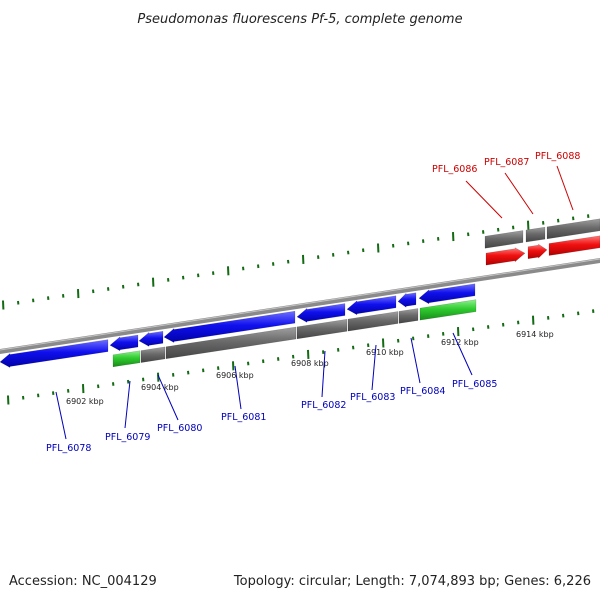 The width and height of the screenshot is (600, 600). I want to click on accession-text: Accession: NC_004129, so click(83, 581).